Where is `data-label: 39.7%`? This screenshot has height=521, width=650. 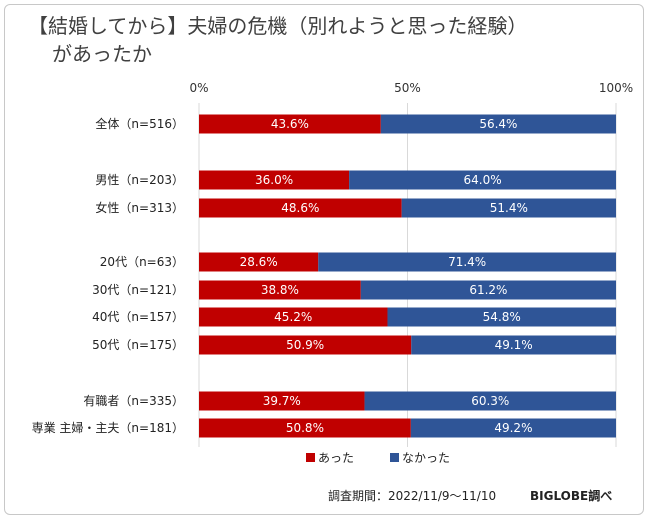
data-label: 39.7% is located at coordinates (282, 401).